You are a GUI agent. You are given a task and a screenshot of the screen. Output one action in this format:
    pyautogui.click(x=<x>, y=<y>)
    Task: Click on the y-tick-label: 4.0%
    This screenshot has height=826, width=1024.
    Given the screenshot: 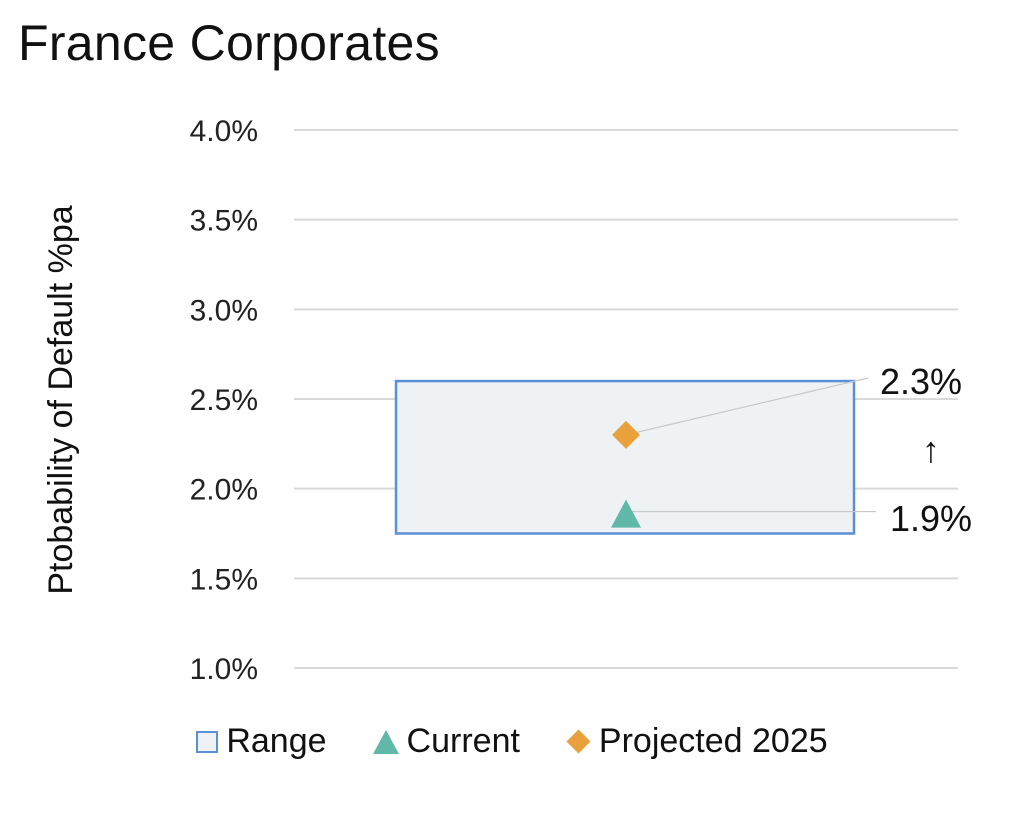 What is the action you would take?
    pyautogui.click(x=224, y=131)
    